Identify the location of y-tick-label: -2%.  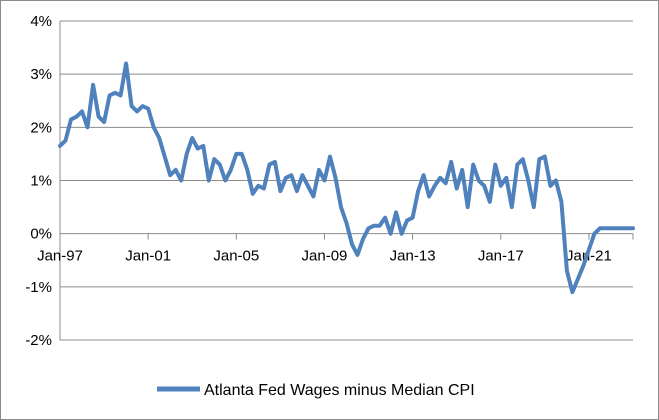
(38, 340).